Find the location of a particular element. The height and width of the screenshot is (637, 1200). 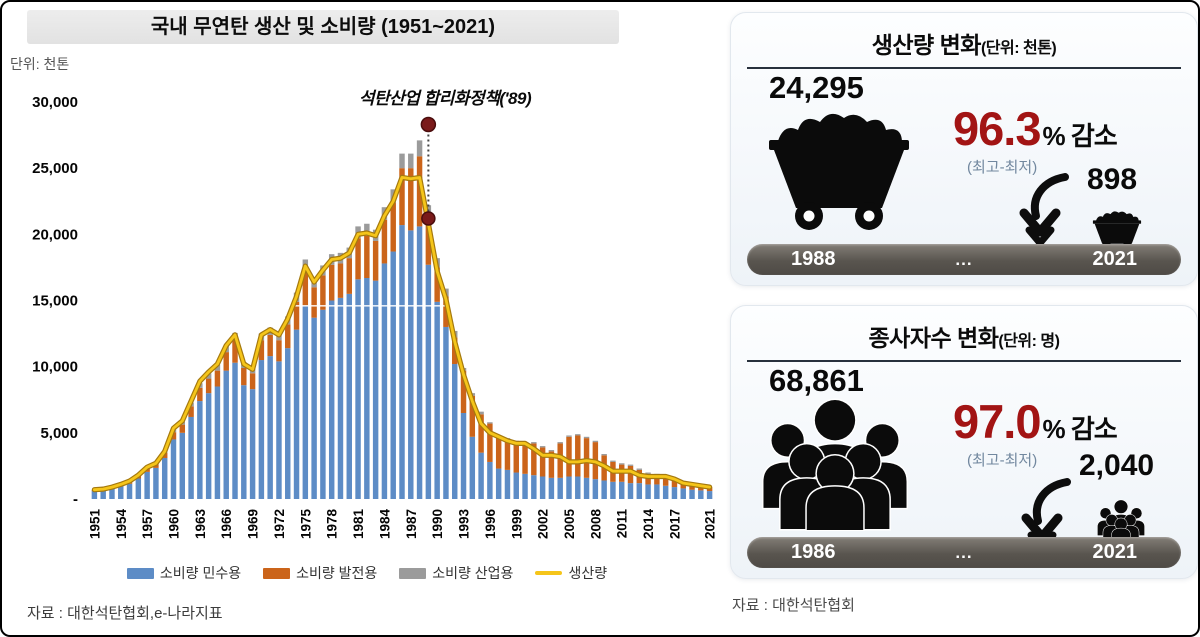

x-axis-tick-label: 2014 is located at coordinates (648, 524).